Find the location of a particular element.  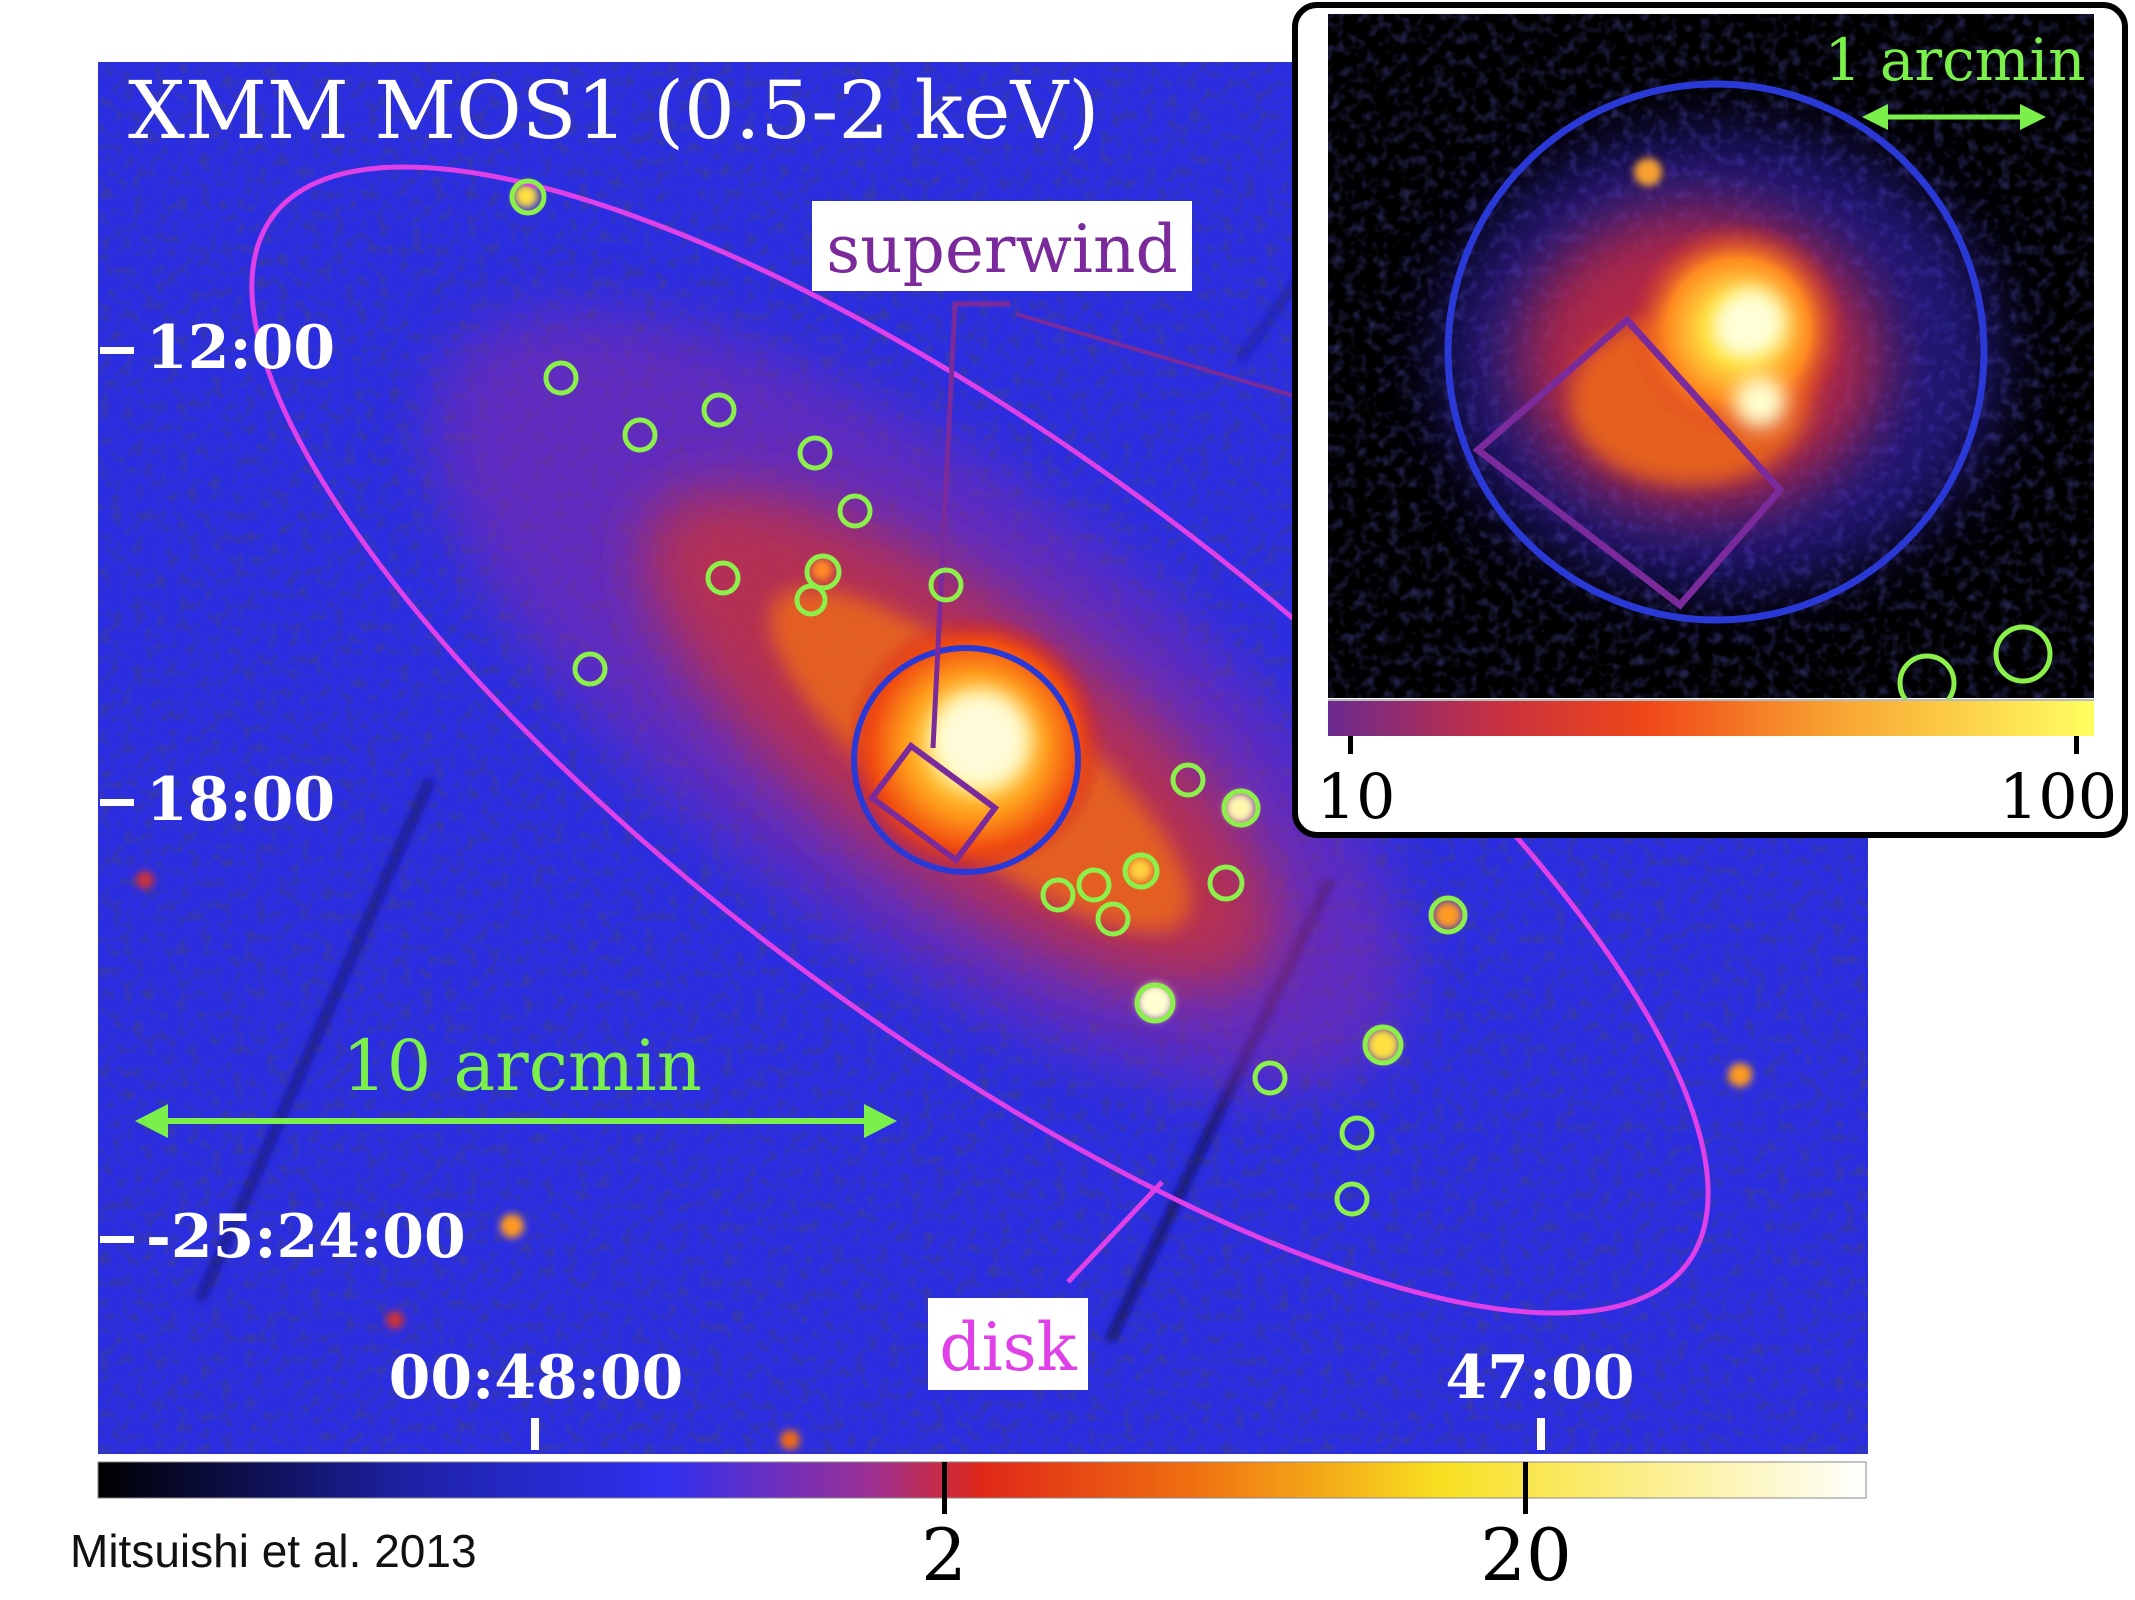

main-colorbar-tick-20: 20 is located at coordinates (1526, 1555).